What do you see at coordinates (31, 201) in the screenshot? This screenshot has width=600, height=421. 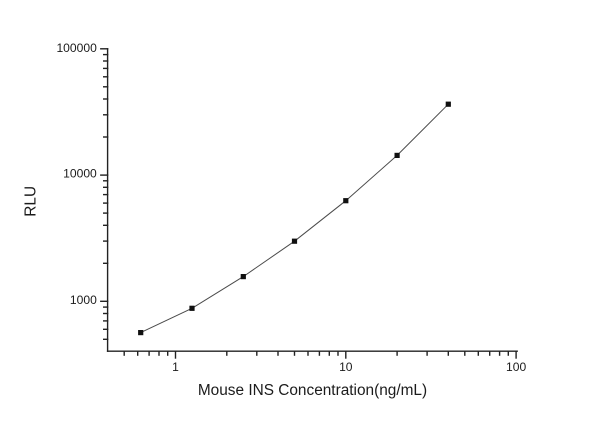 I see `svg-text: RLU` at bounding box center [31, 201].